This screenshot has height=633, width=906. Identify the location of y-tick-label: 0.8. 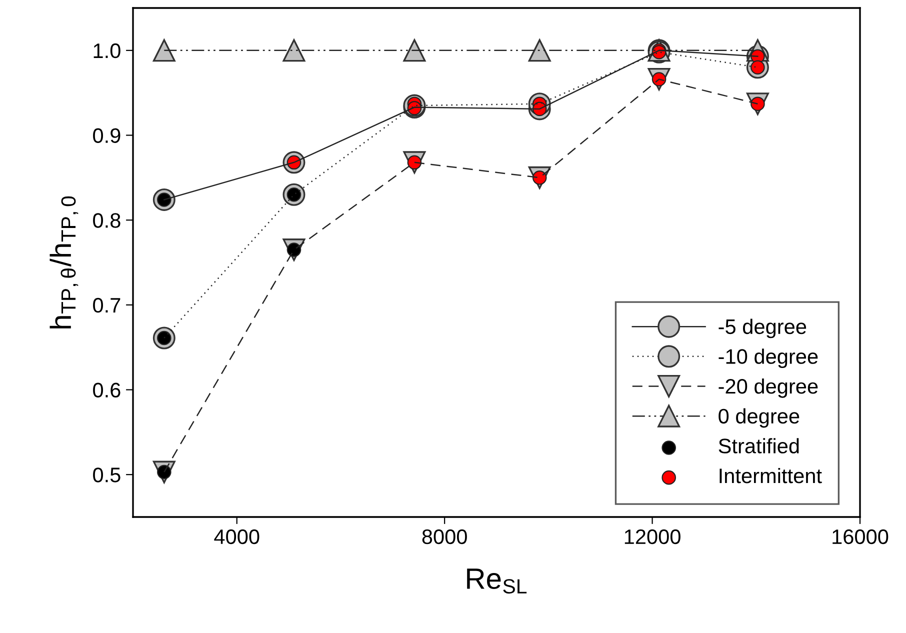
(106, 220).